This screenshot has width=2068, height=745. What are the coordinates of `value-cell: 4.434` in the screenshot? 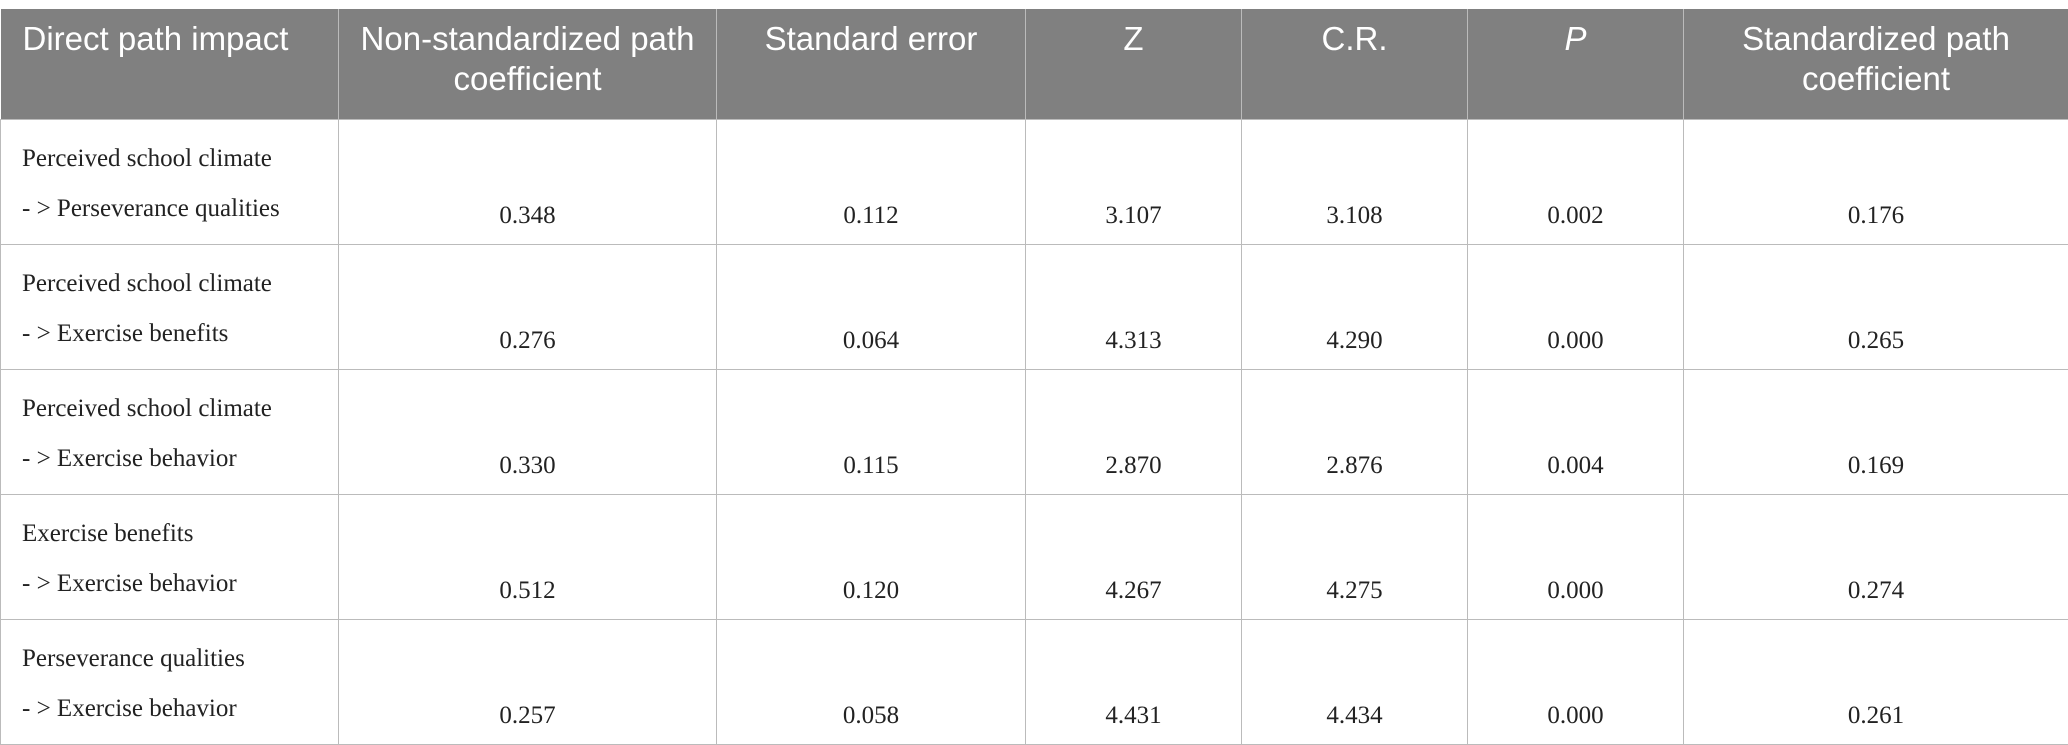 It's located at (1355, 681).